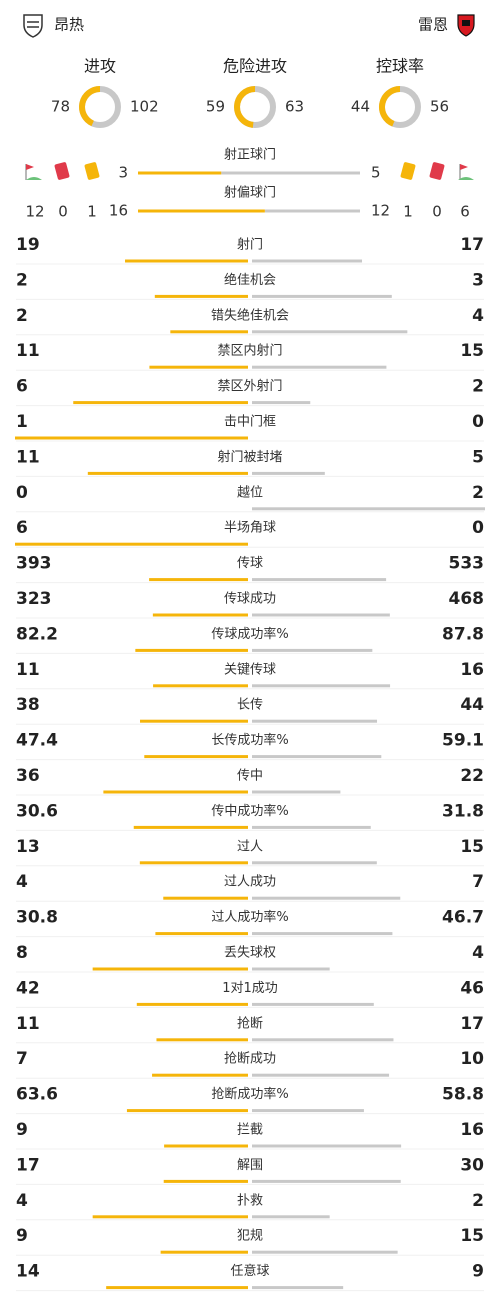 This screenshot has height=1313, width=500. I want to click on ring-label: 控球率, so click(400, 66).